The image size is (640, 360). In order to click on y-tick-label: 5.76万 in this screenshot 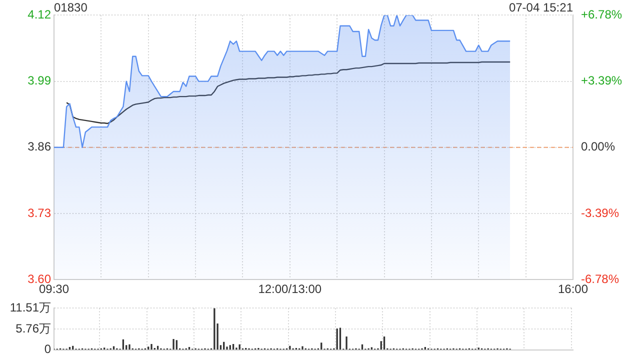, I will do `click(33, 328)`.